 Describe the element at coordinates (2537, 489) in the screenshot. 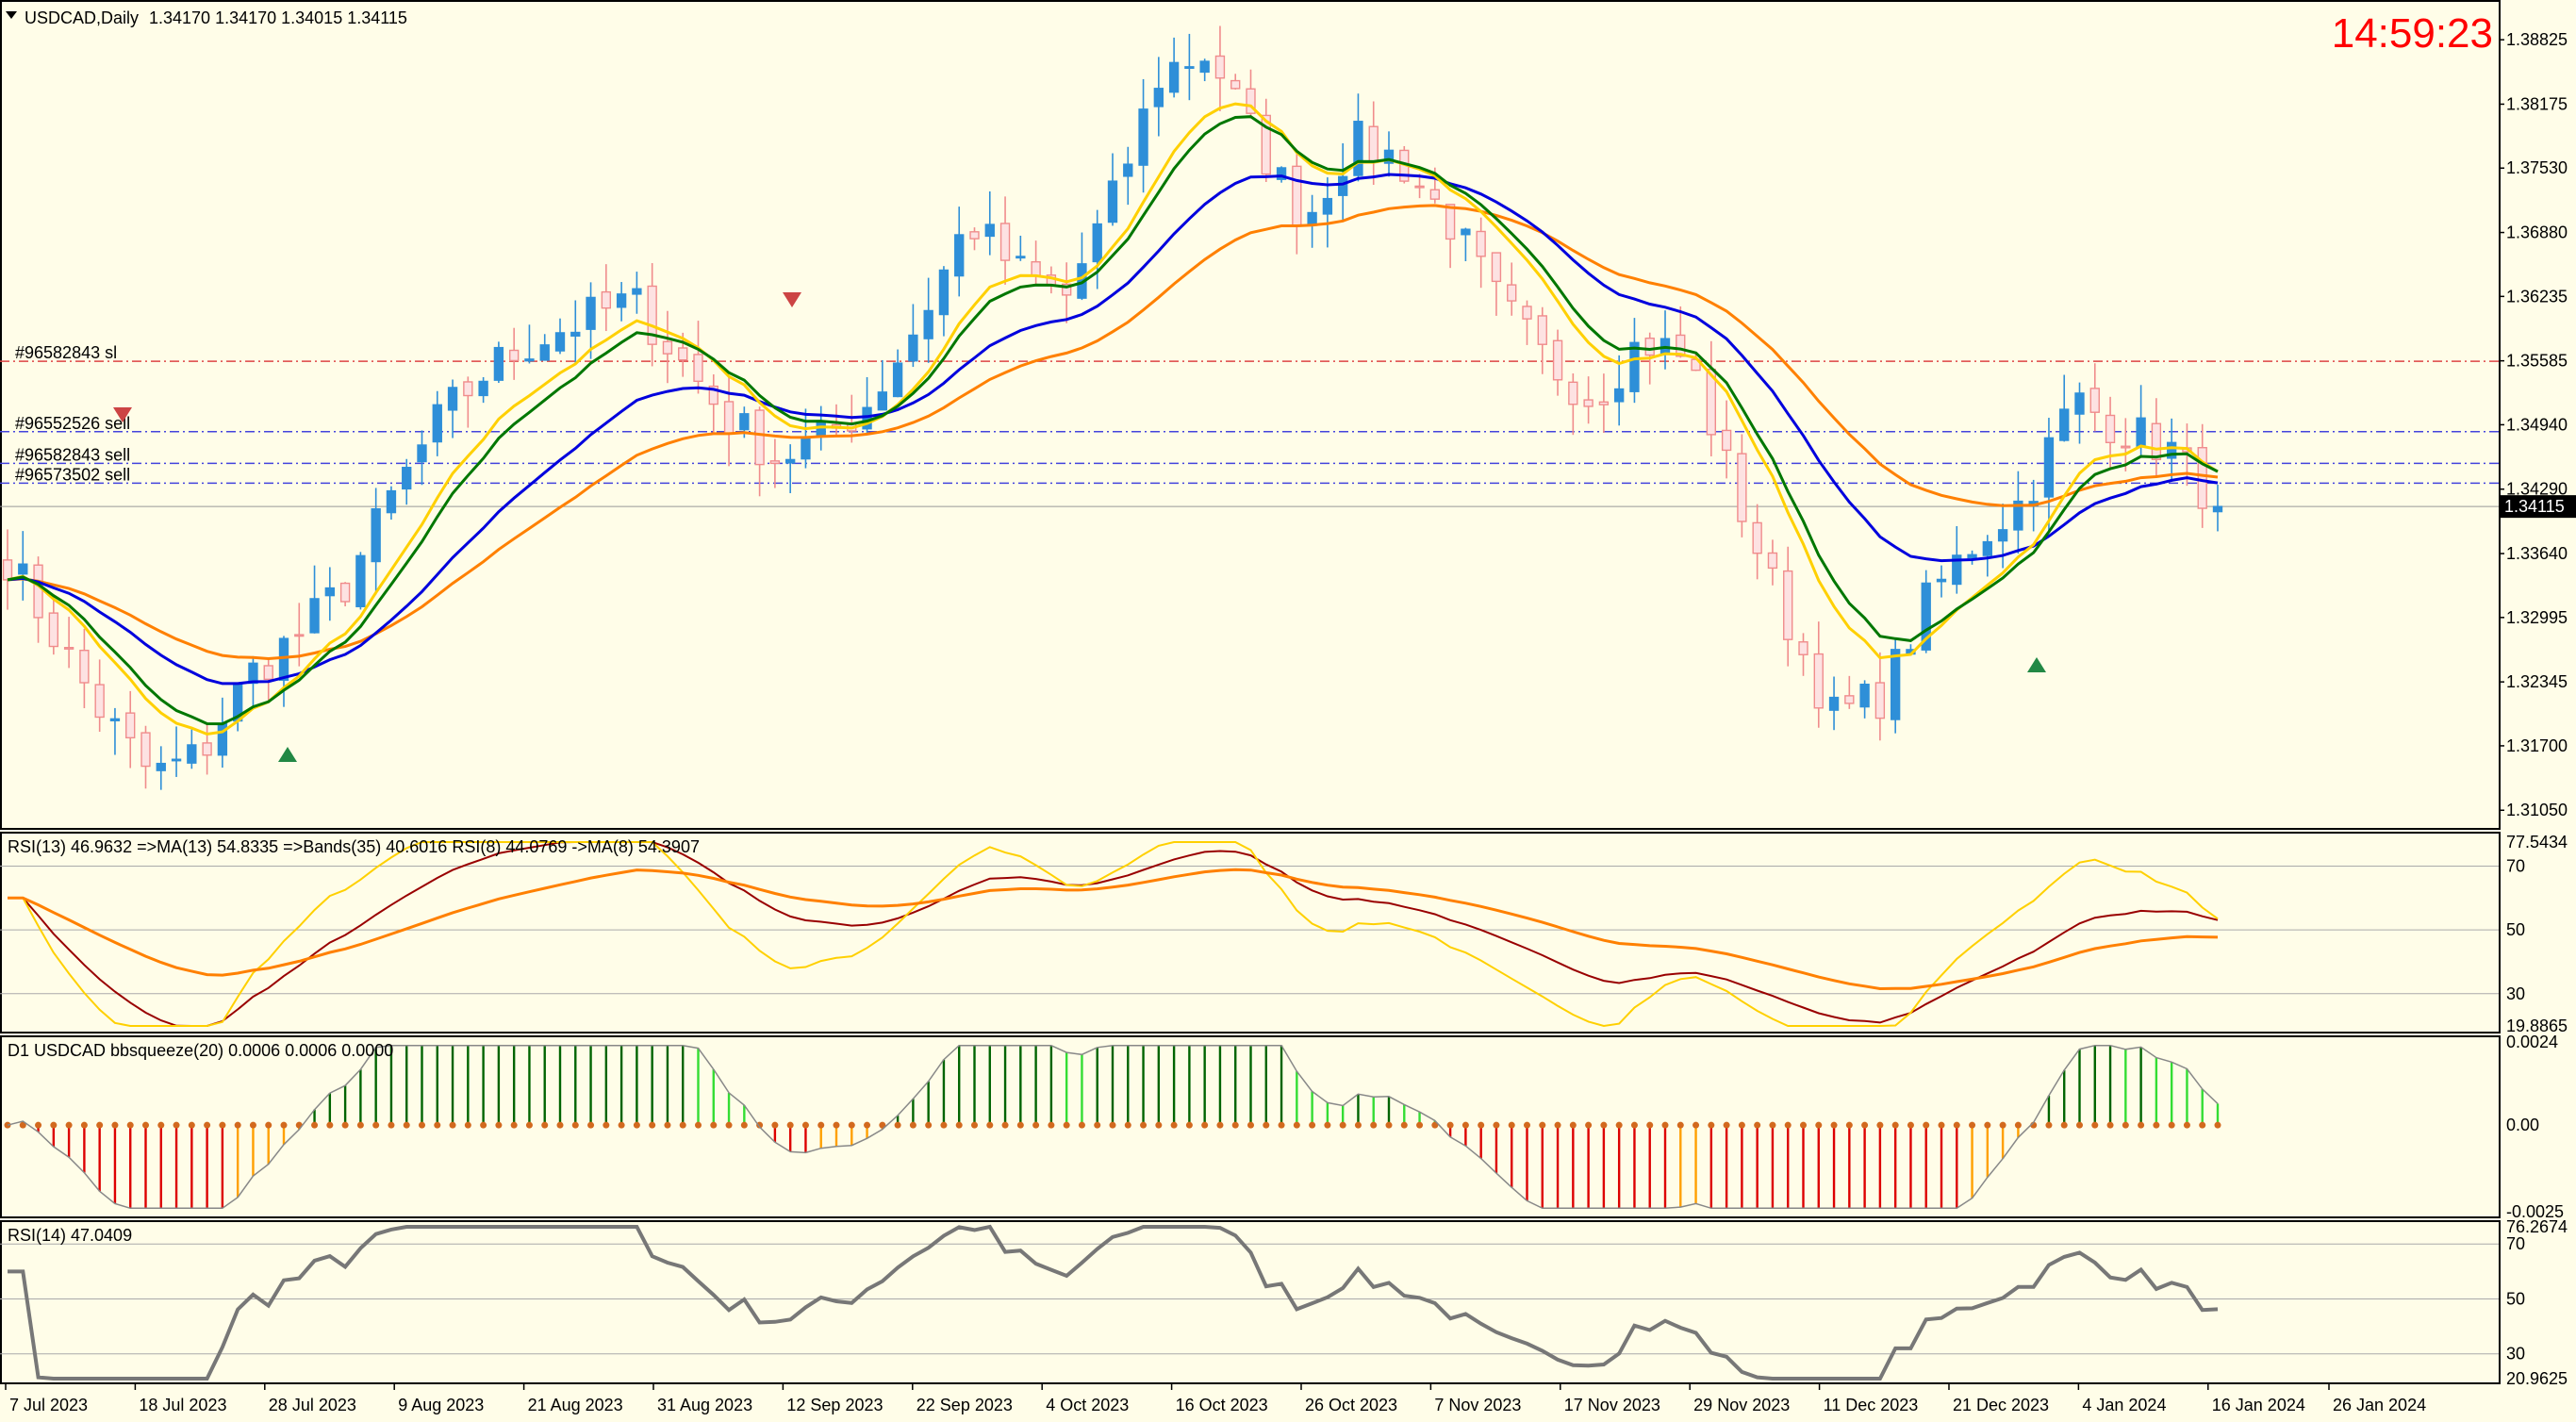

I see `price-tick-label: 1.34290` at that location.